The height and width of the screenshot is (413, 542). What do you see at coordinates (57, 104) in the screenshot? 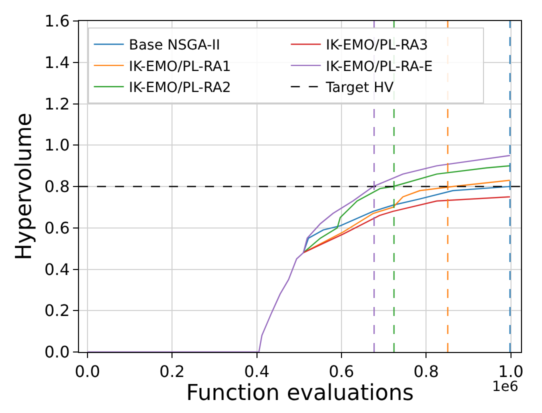
I see `y-tick-label: 1.2` at bounding box center [57, 104].